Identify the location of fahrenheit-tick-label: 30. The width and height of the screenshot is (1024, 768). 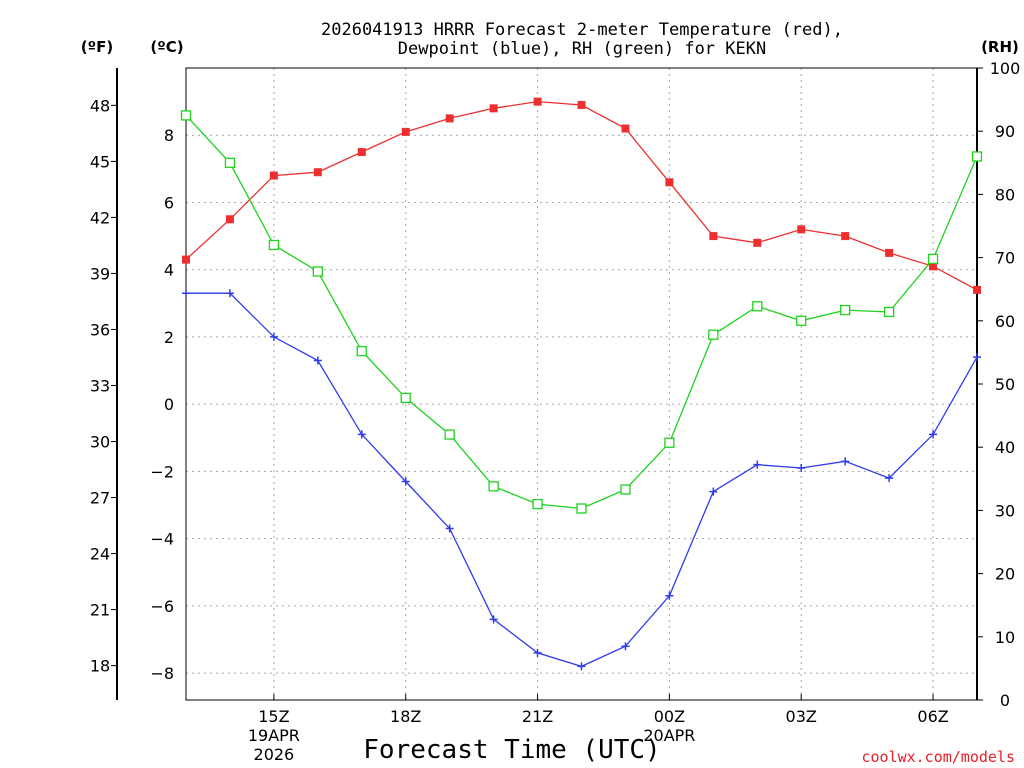
(100, 442).